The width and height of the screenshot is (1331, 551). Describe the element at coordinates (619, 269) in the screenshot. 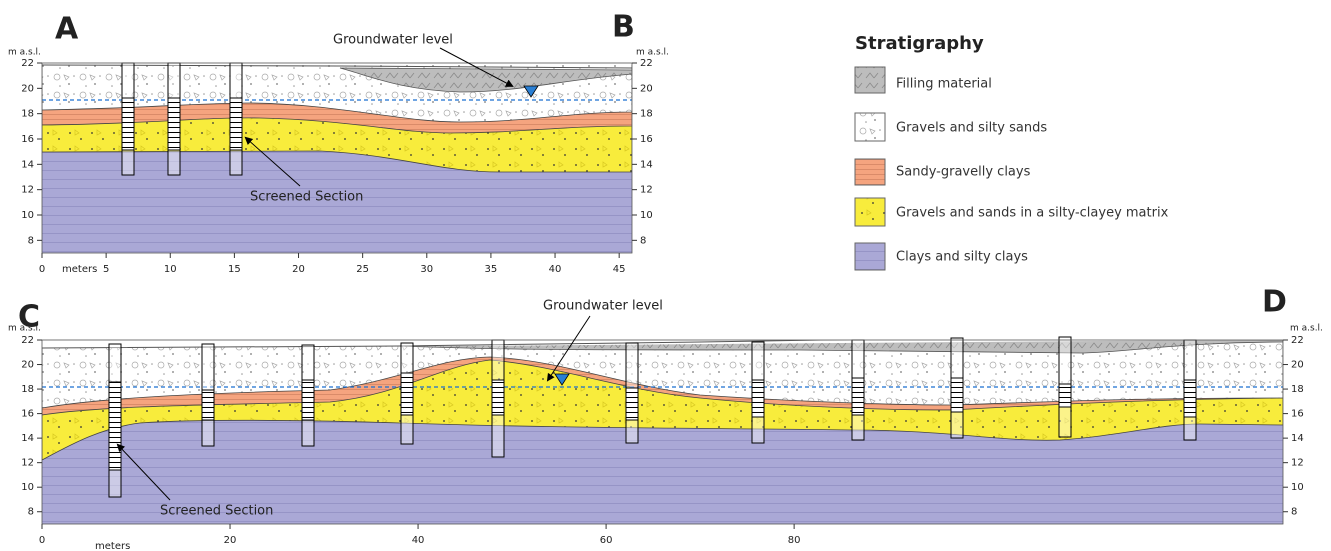

I see `x-tick-label: 45` at that location.